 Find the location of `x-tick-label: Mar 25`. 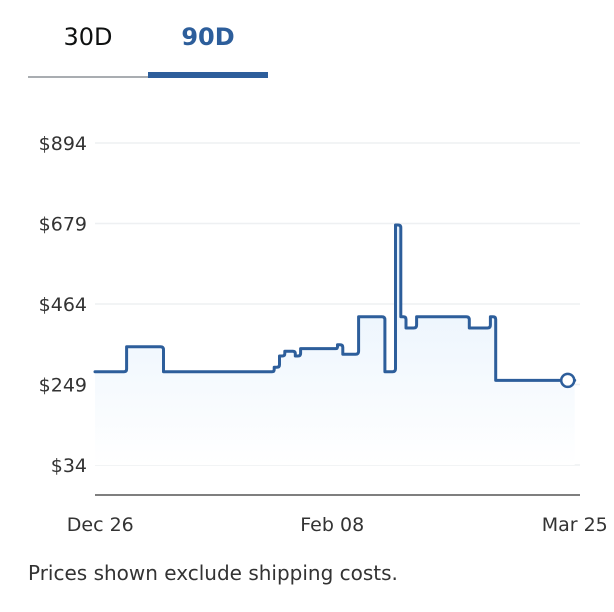

x-tick-label: Mar 25 is located at coordinates (575, 525).